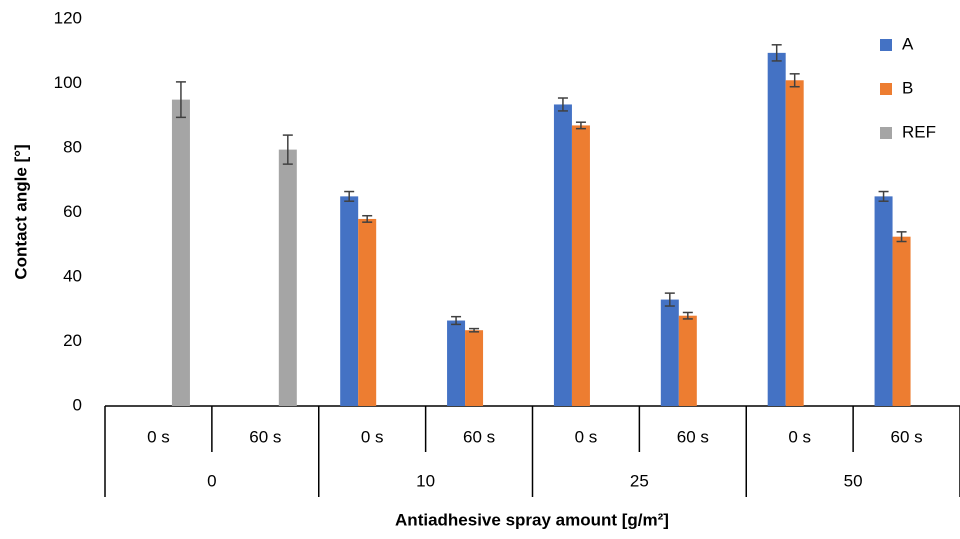 The height and width of the screenshot is (539, 960). Describe the element at coordinates (72, 211) in the screenshot. I see `y-tick-label: 60` at that location.